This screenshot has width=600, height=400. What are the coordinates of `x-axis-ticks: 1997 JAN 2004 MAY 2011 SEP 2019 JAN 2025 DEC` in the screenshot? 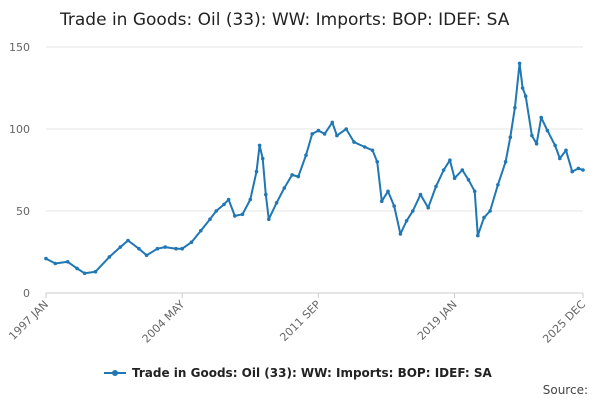 It's located at (297, 319).